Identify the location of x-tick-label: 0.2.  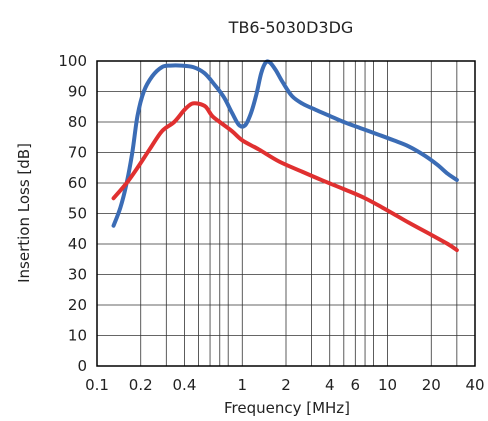
(141, 385).